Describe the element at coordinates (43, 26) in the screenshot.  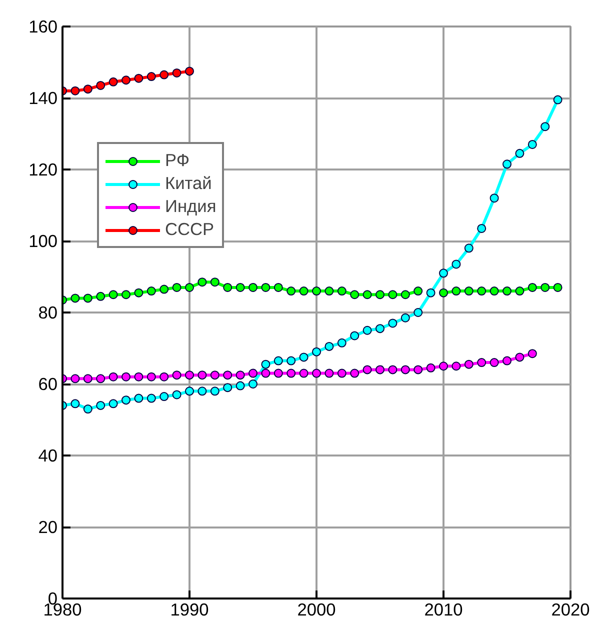
I see `y-tick-label: 160` at that location.